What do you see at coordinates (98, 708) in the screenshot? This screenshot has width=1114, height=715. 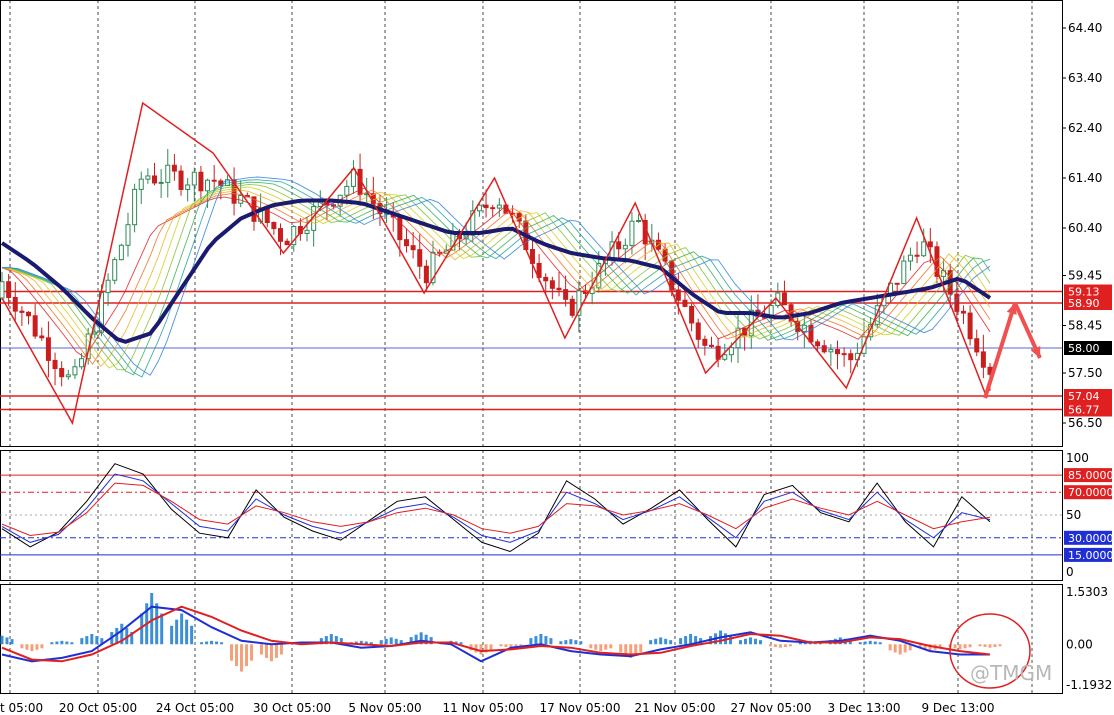 I see `date-tick-label: 20 Oct 05:00` at bounding box center [98, 708].